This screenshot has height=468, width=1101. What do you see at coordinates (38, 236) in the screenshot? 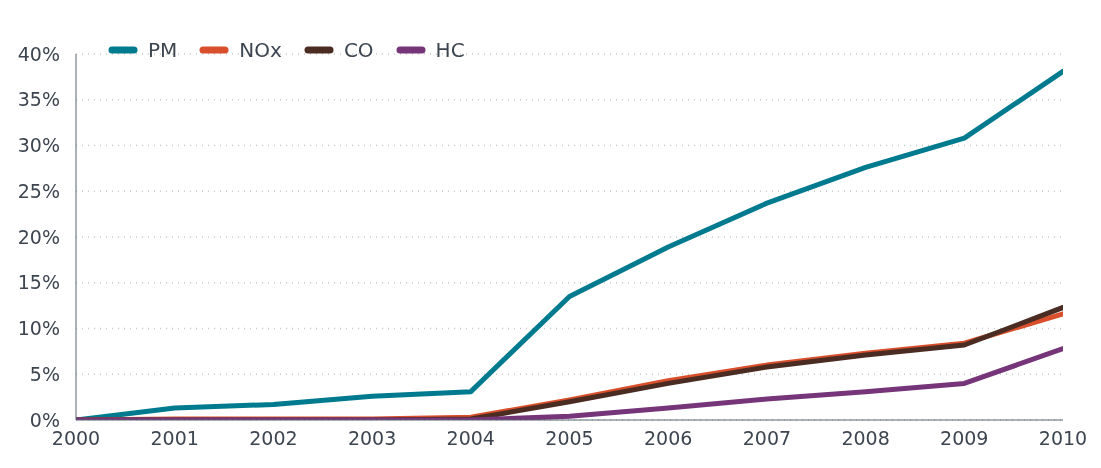
I see `y-tick-label: 20%` at bounding box center [38, 236].